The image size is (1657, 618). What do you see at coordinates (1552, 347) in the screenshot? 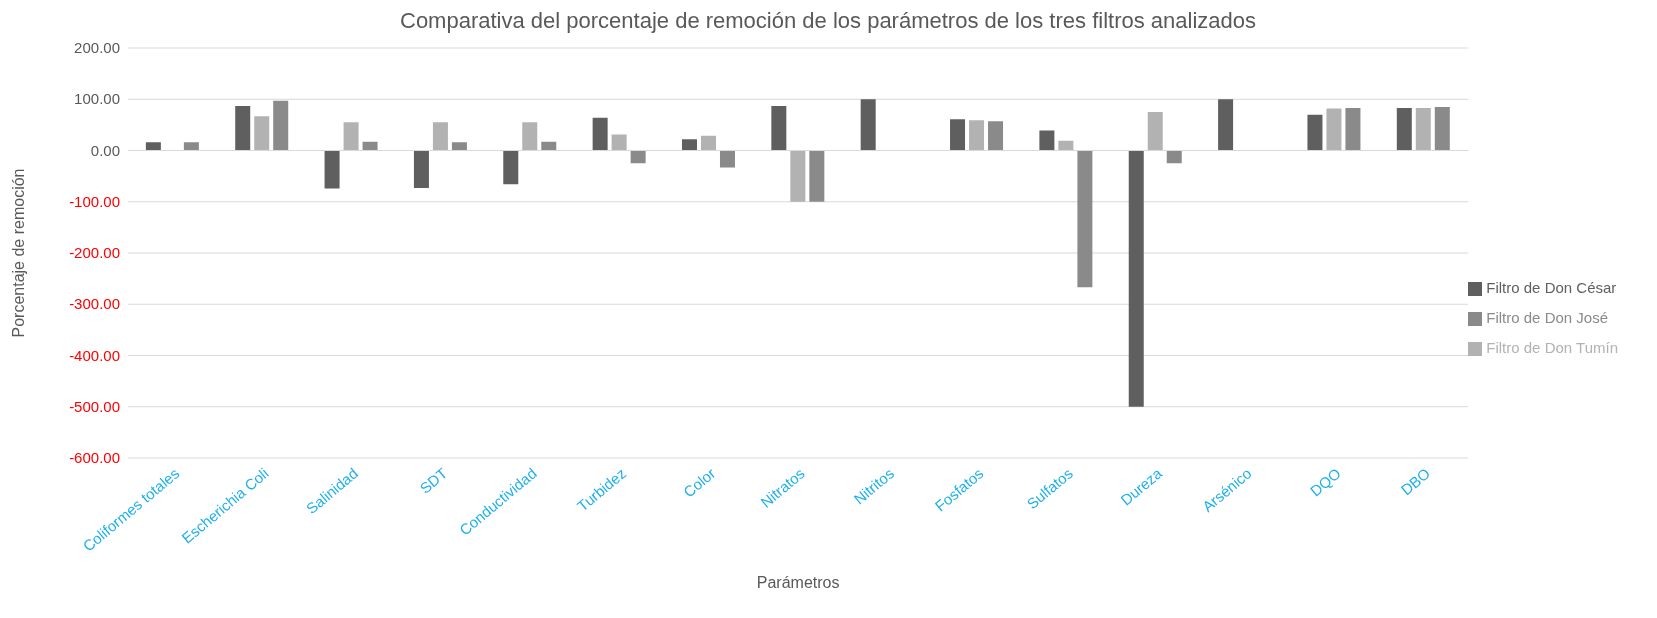
I see `legend-label: Filtro de Don Tumín` at bounding box center [1552, 347].